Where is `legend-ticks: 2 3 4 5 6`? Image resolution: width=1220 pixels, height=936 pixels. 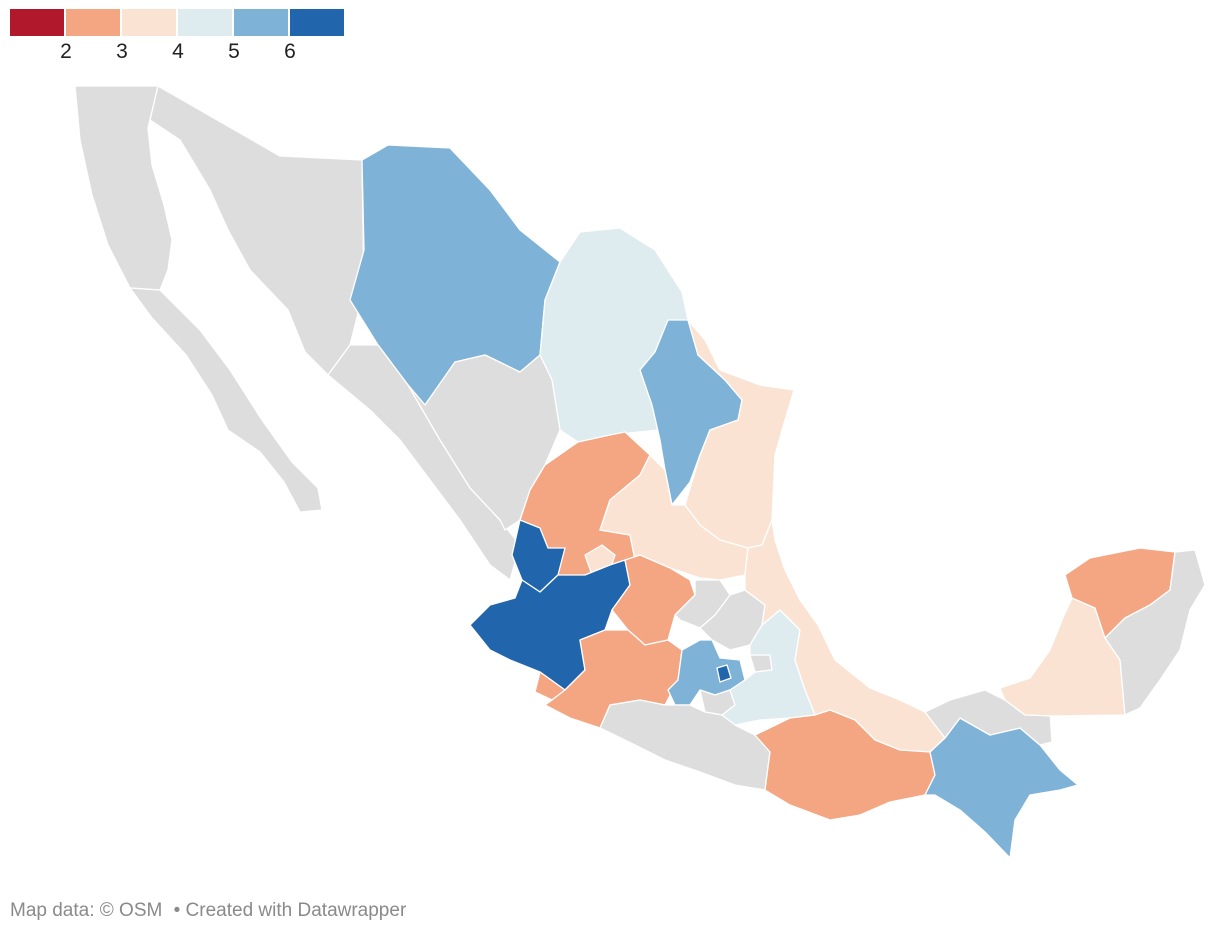 legend-ticks: 2 3 4 5 6 is located at coordinates (178, 54).